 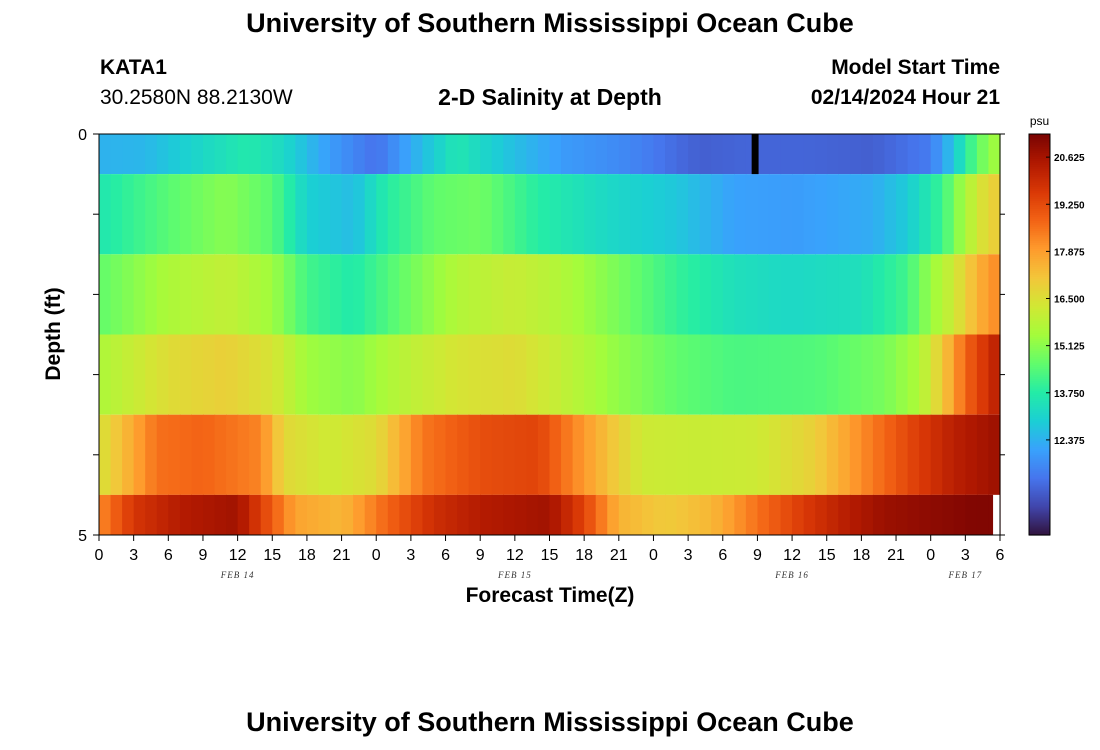 What do you see at coordinates (237, 575) in the screenshot?
I see `date-label: FEB 14` at bounding box center [237, 575].